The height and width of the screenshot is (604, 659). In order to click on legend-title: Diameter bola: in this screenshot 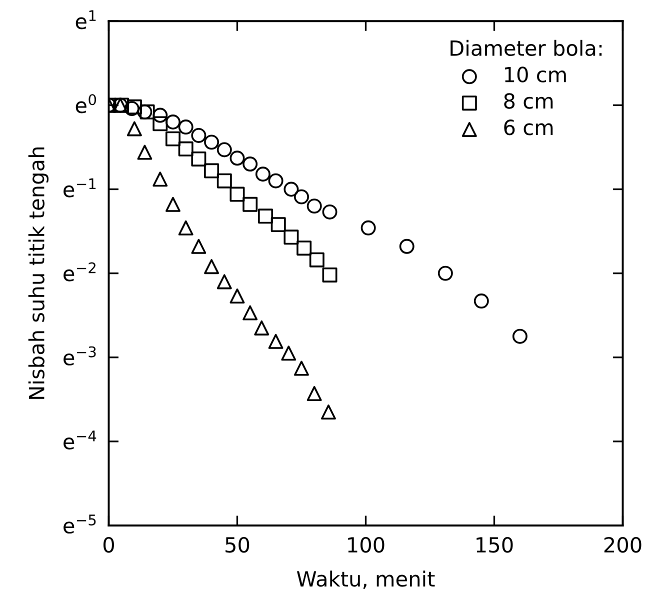, I will do `click(526, 48)`.